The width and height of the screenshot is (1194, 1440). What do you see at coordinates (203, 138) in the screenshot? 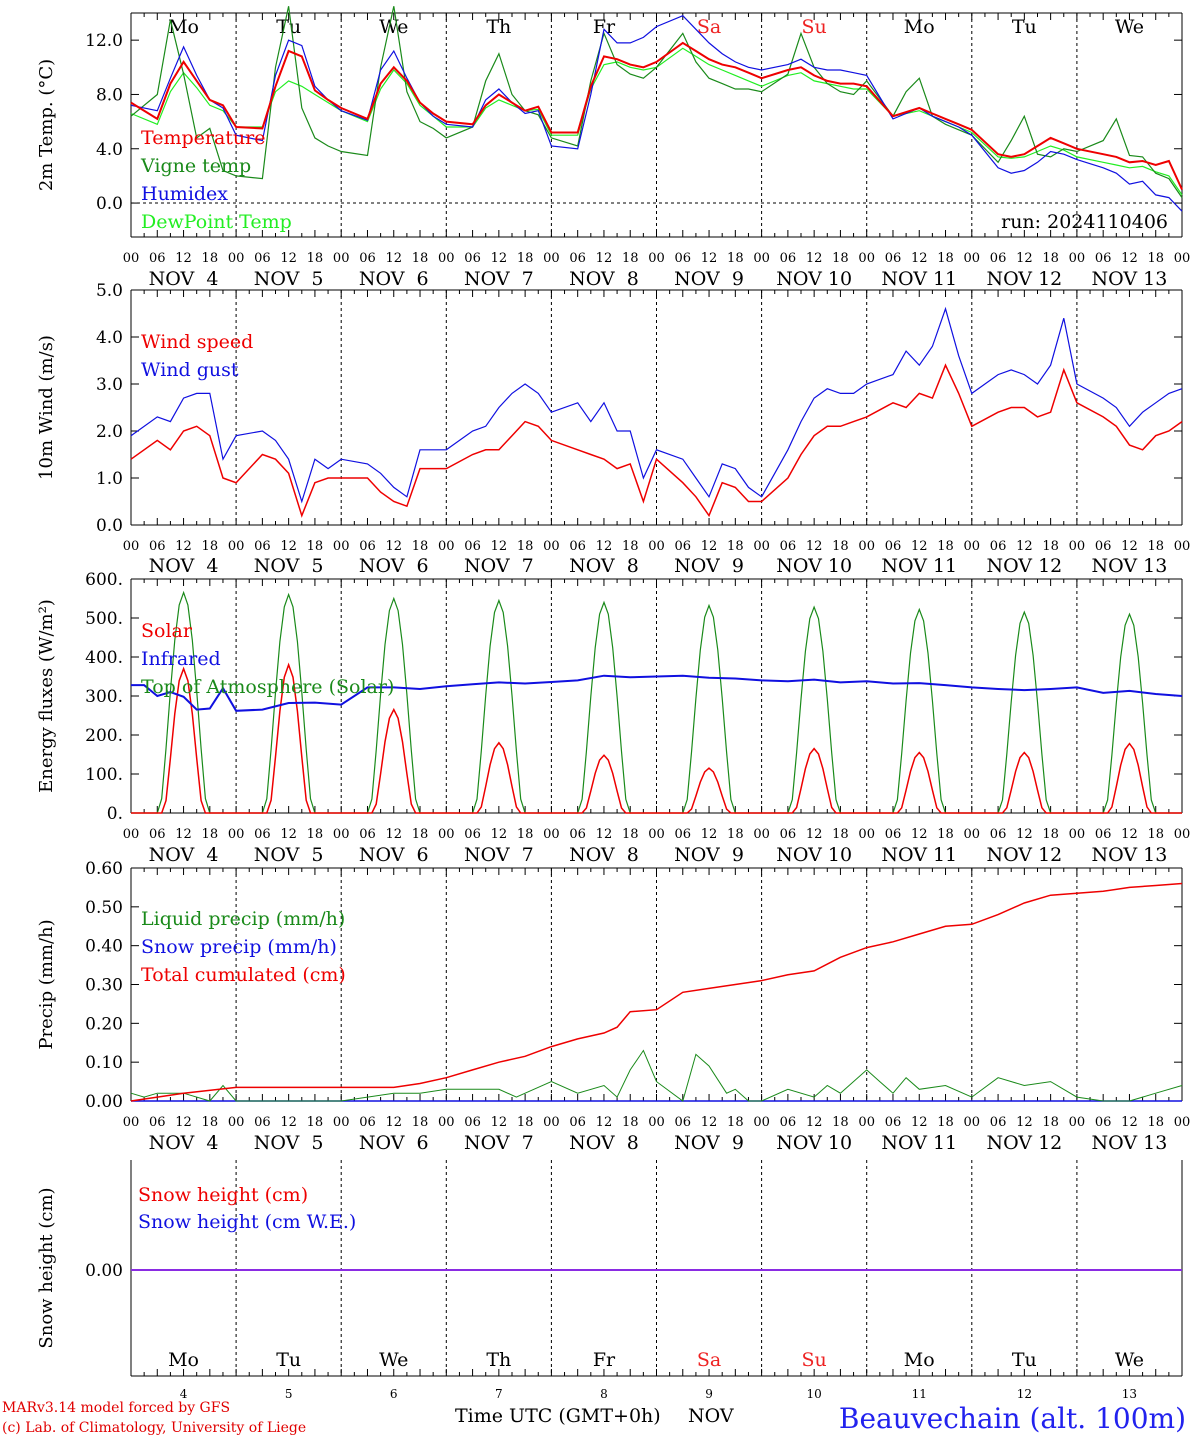
I see `legend-entry: Temperature` at bounding box center [203, 138].